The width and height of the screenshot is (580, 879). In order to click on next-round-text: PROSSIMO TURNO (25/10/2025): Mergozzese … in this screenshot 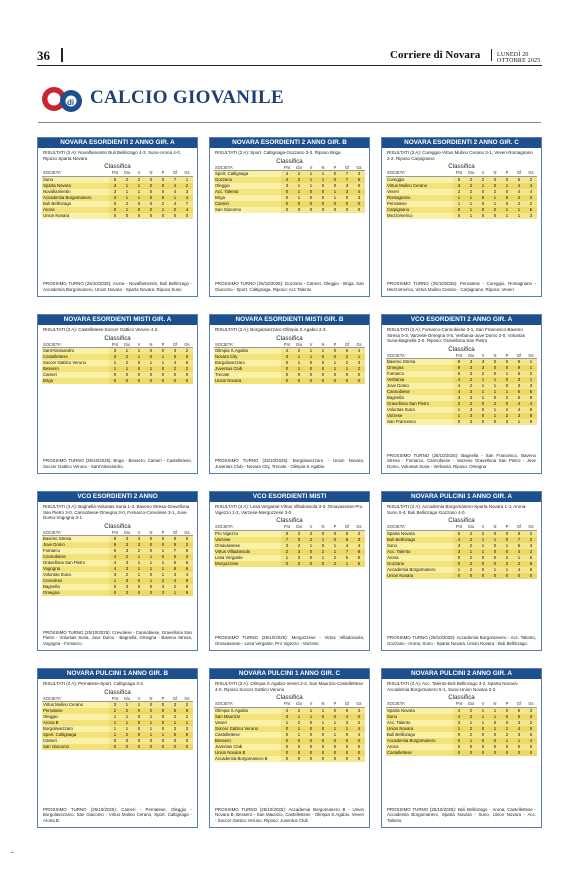, I will do `click(289, 640)`.